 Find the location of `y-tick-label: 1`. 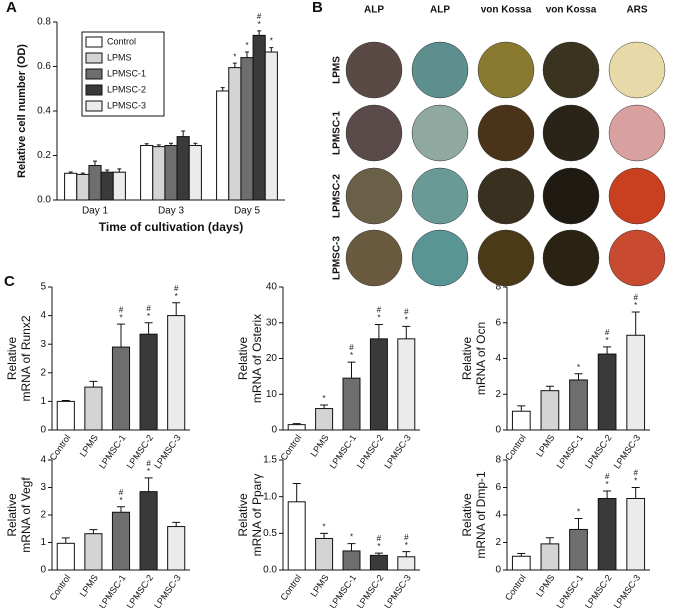

y-tick-label: 1 is located at coordinates (43, 401).